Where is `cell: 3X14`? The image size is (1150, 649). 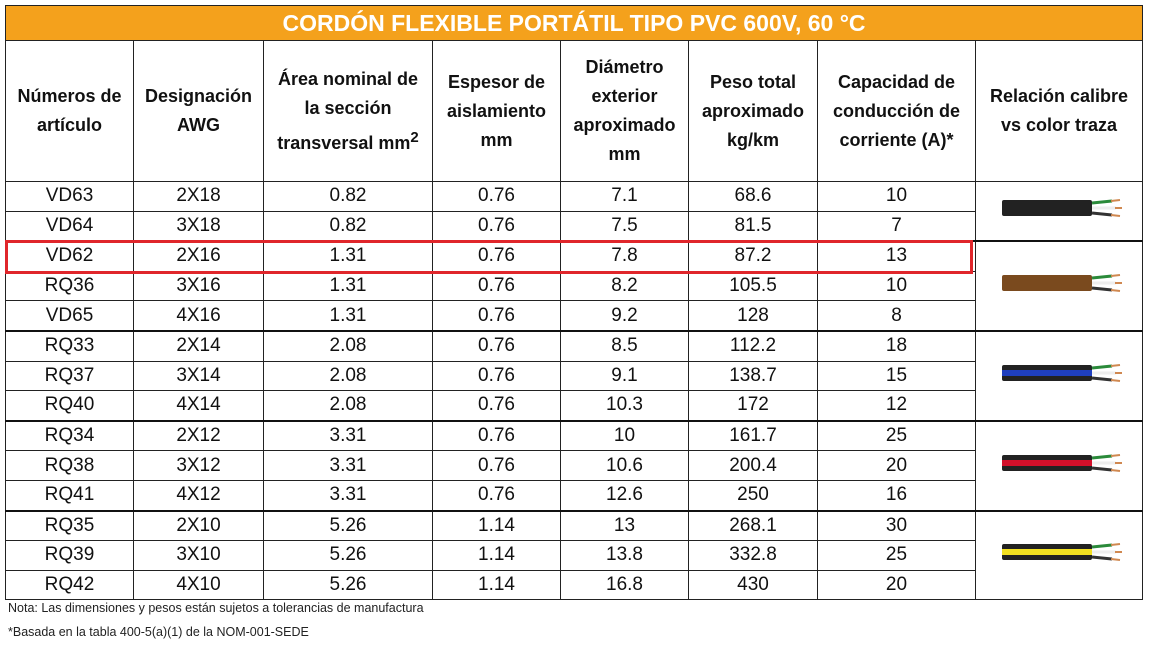
cell: 3X14 is located at coordinates (198, 376).